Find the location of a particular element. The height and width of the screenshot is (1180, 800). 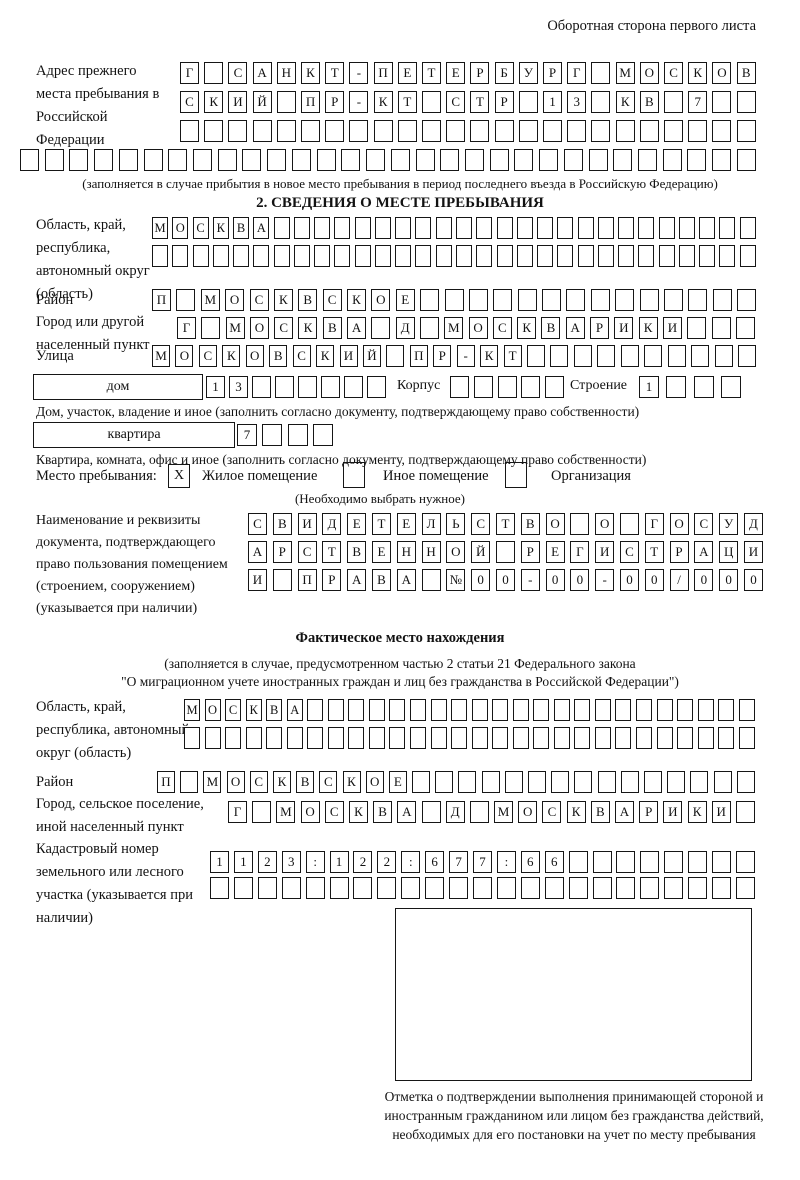

char-box: 2 is located at coordinates (267, 862).